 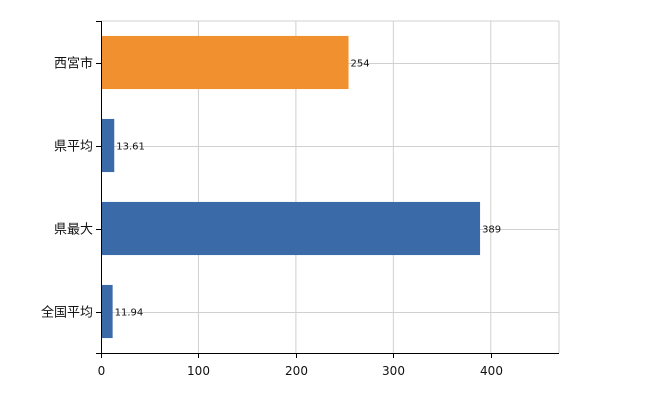 I want to click on category-label: 県平均, so click(x=73, y=147).